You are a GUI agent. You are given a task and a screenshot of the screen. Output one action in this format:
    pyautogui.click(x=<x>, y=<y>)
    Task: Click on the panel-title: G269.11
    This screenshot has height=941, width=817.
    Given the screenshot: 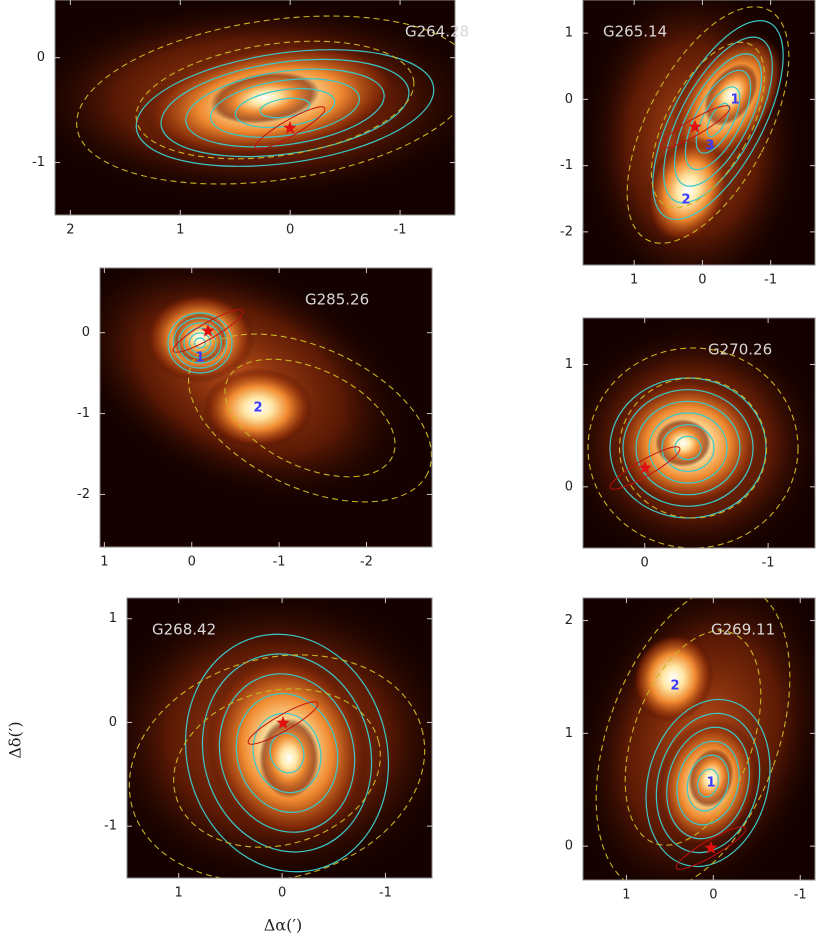 What is the action you would take?
    pyautogui.click(x=743, y=630)
    